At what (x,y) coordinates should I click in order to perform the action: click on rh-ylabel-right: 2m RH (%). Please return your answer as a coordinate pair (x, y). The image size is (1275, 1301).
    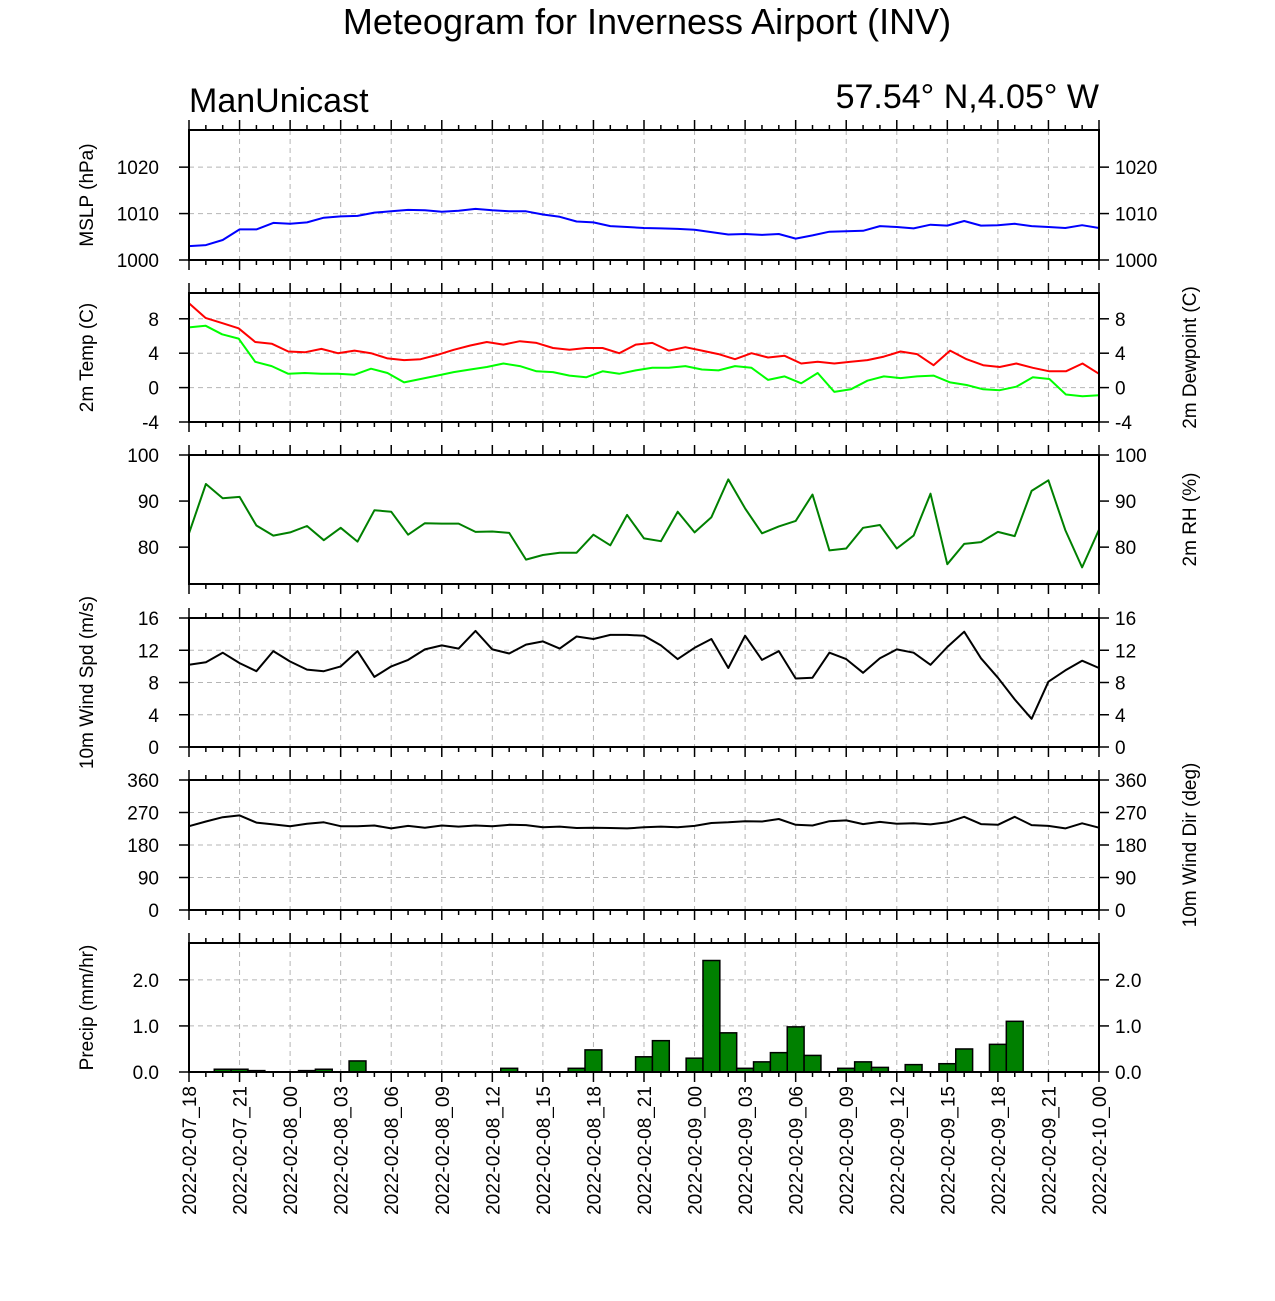
    Looking at the image, I should click on (1190, 520).